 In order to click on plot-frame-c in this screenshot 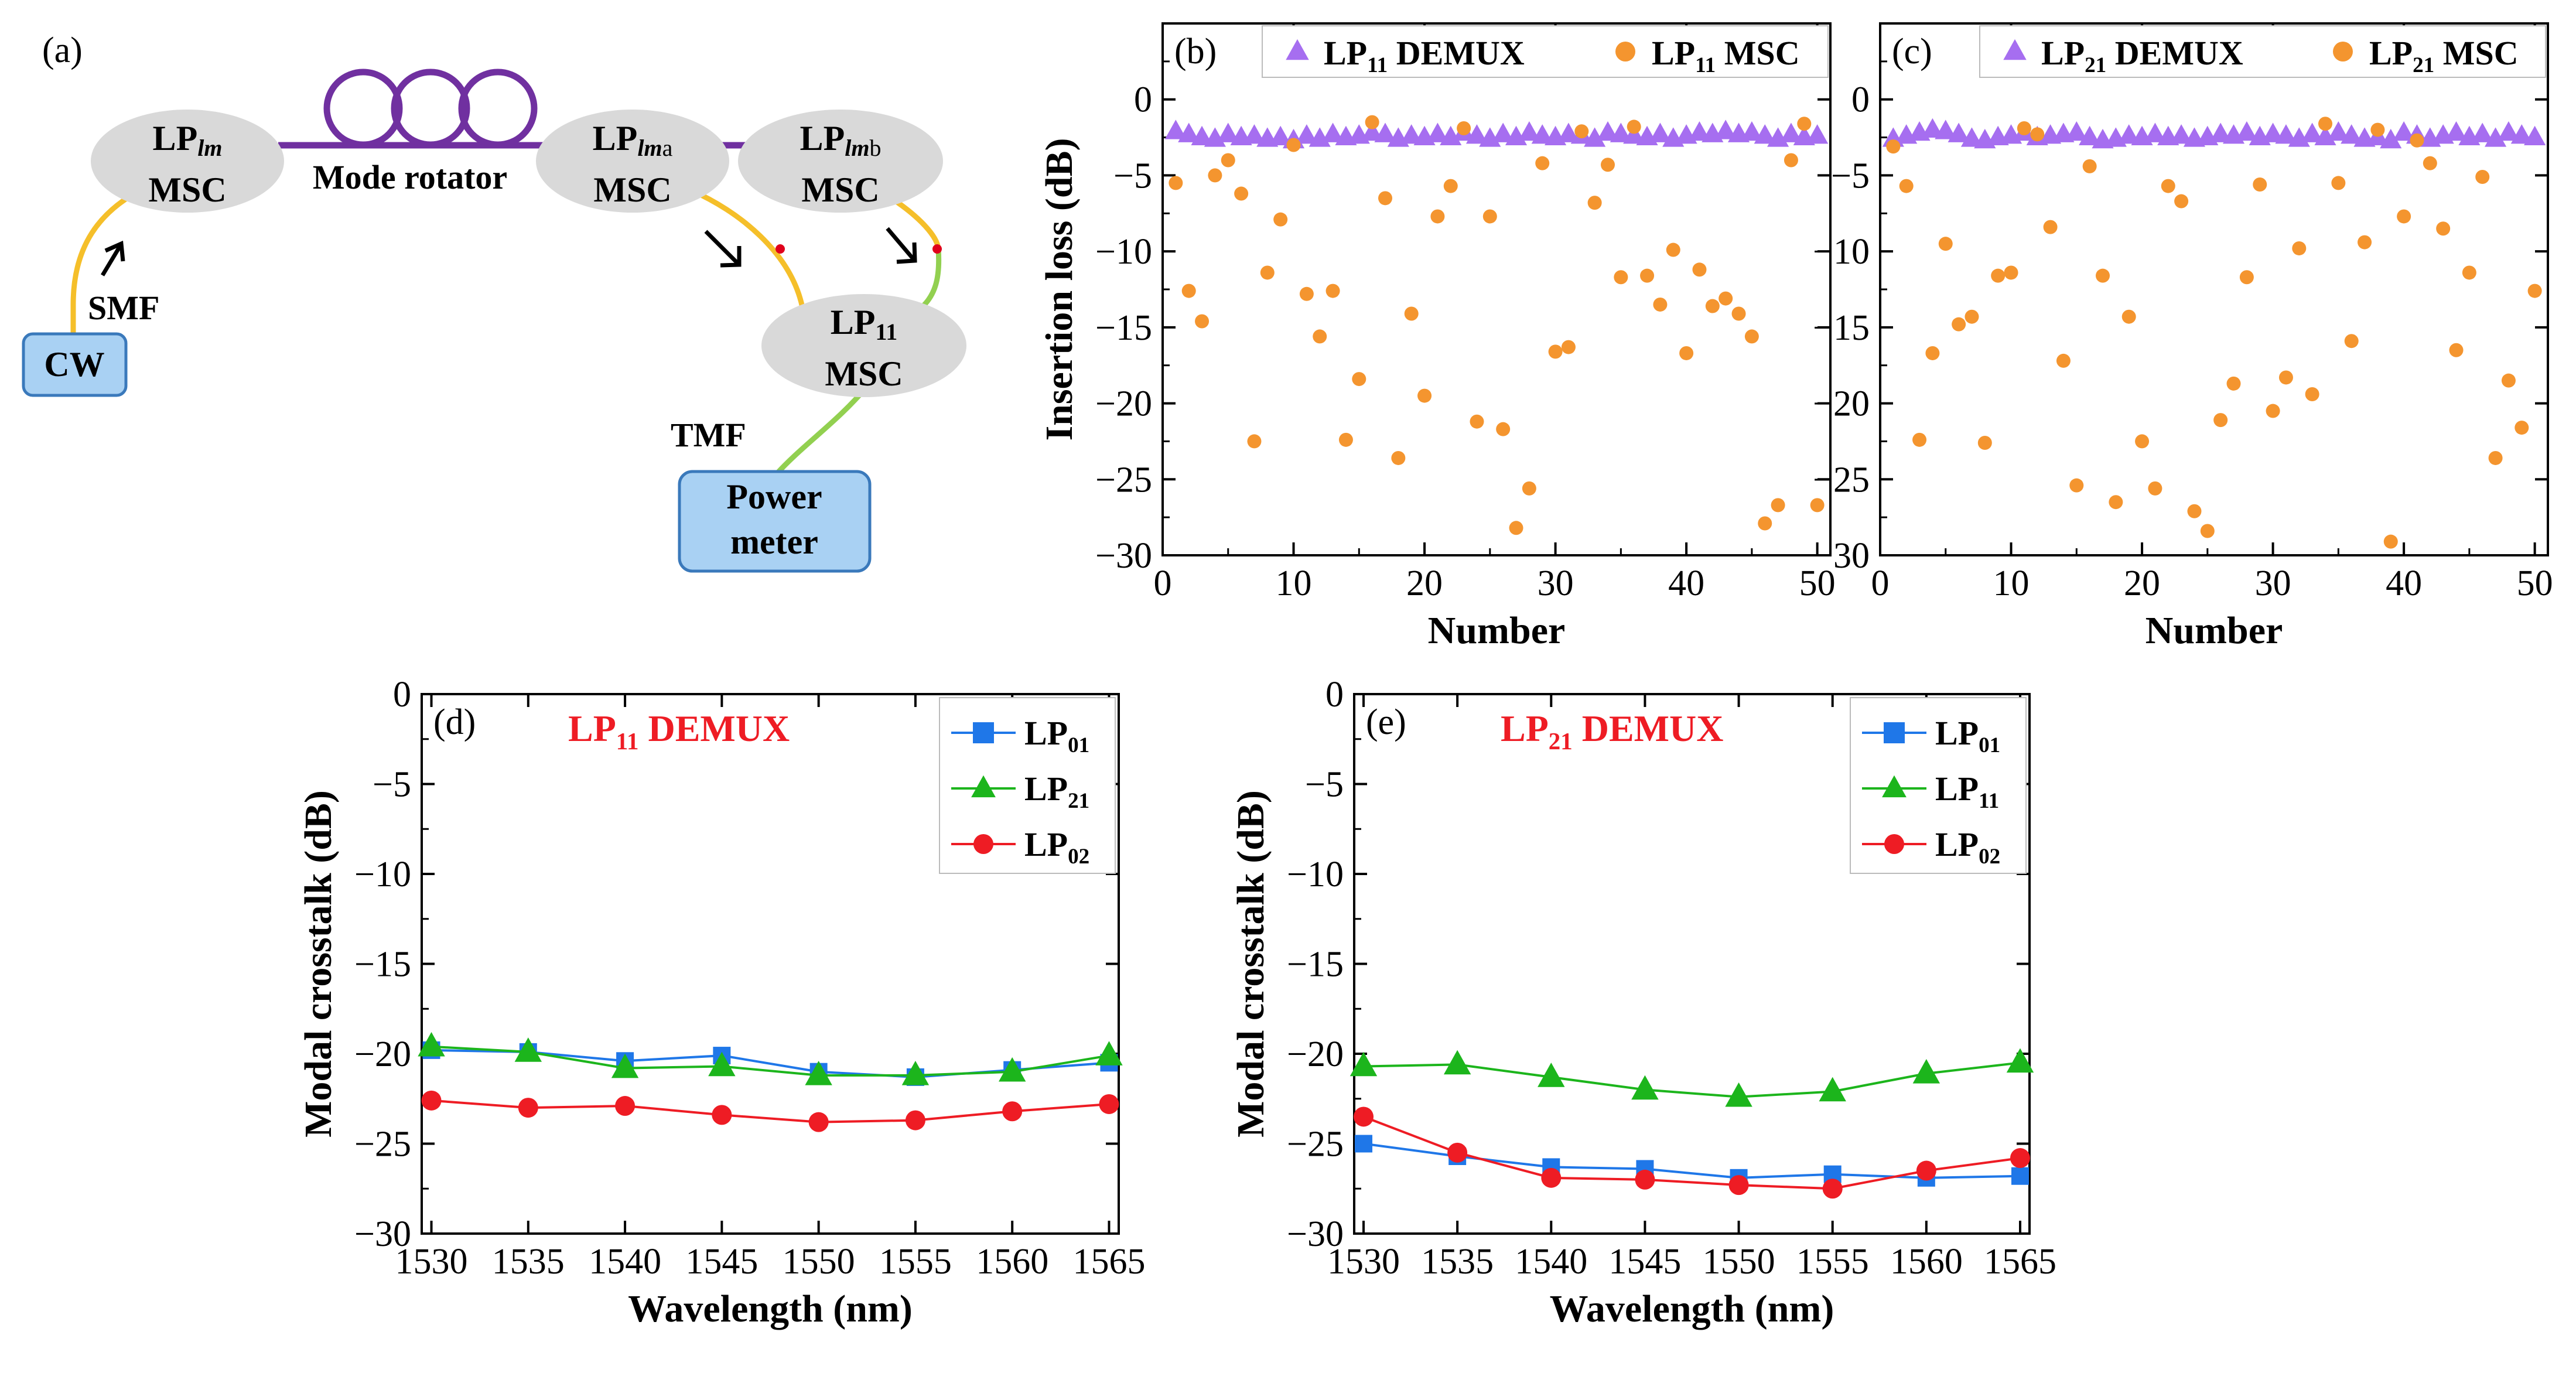, I will do `click(2214, 289)`.